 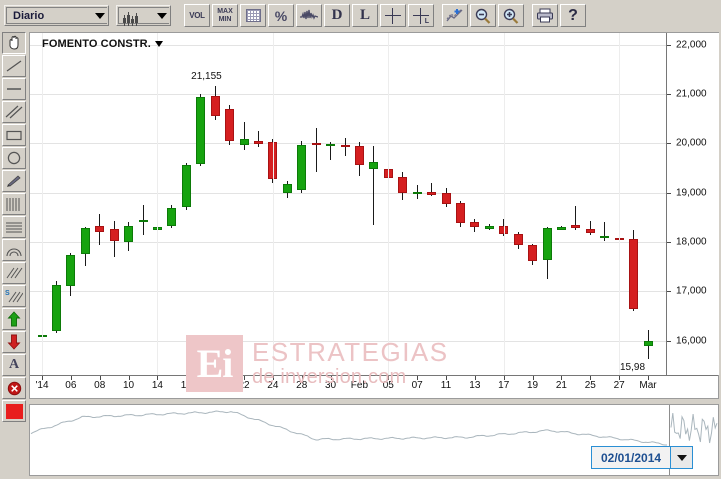 I want to click on x-axis-label: 17, so click(x=504, y=385).